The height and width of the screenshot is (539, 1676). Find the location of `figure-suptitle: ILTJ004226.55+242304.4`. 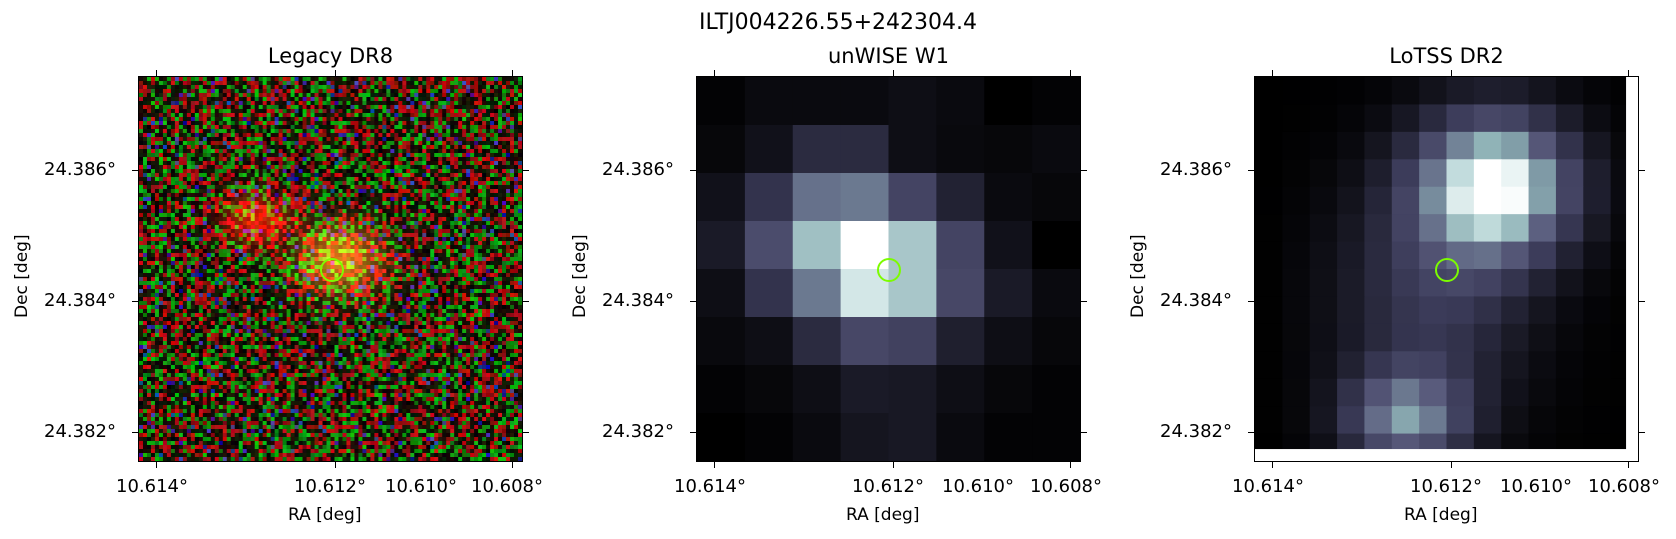

figure-suptitle: ILTJ004226.55+242304.4 is located at coordinates (838, 22).